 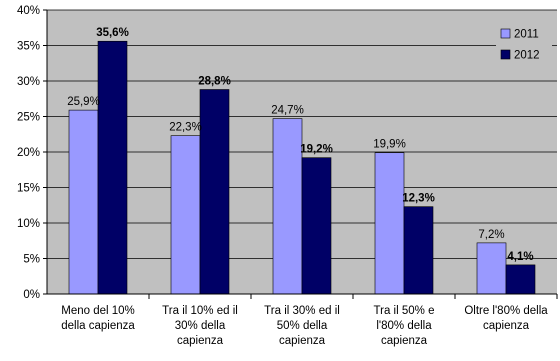 I want to click on y-tick-label: 20%, so click(x=28, y=153).